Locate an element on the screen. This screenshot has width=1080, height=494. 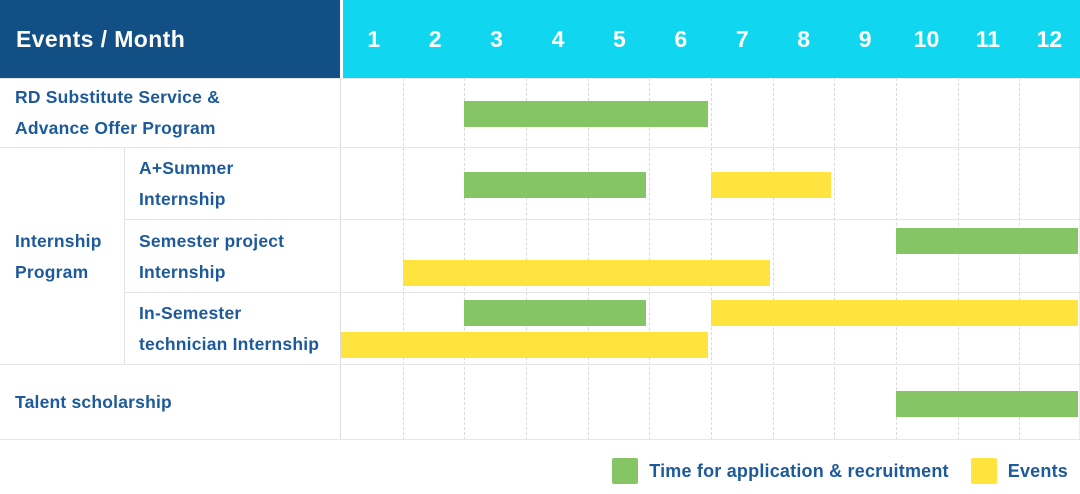
legend-swatch-events is located at coordinates (983, 471).